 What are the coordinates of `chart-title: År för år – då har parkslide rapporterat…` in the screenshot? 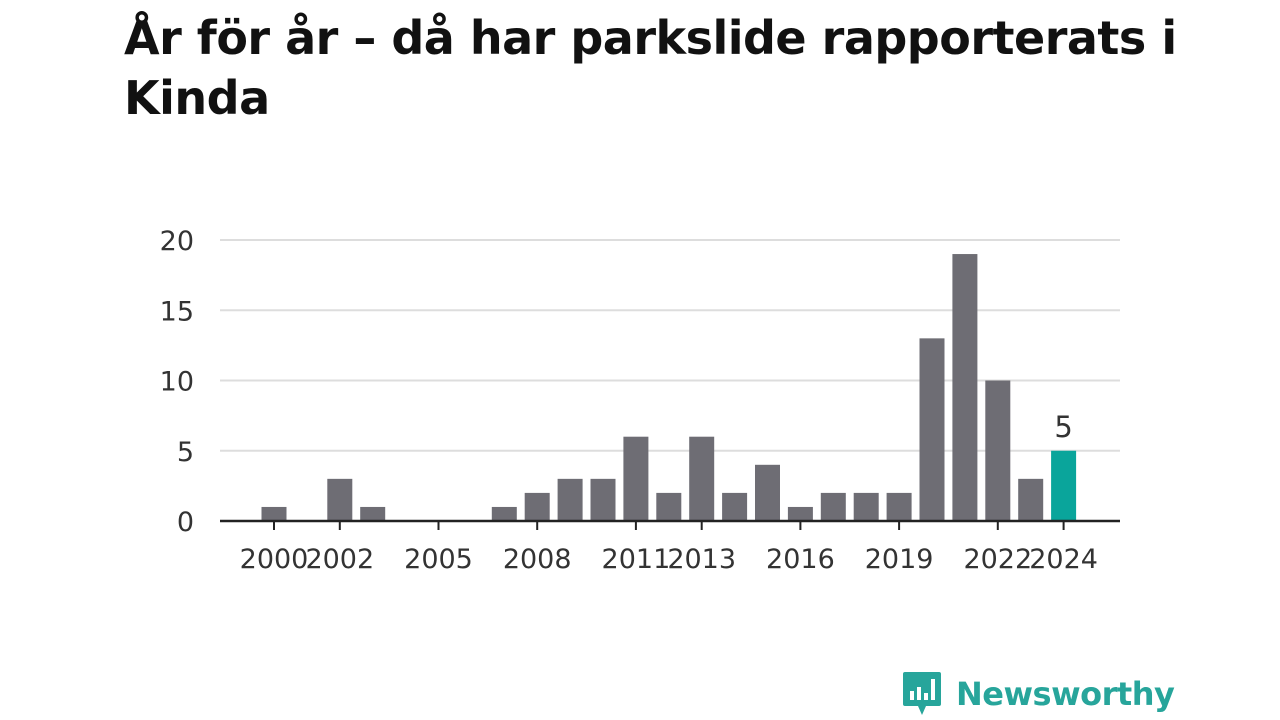 It's located at (650, 68).